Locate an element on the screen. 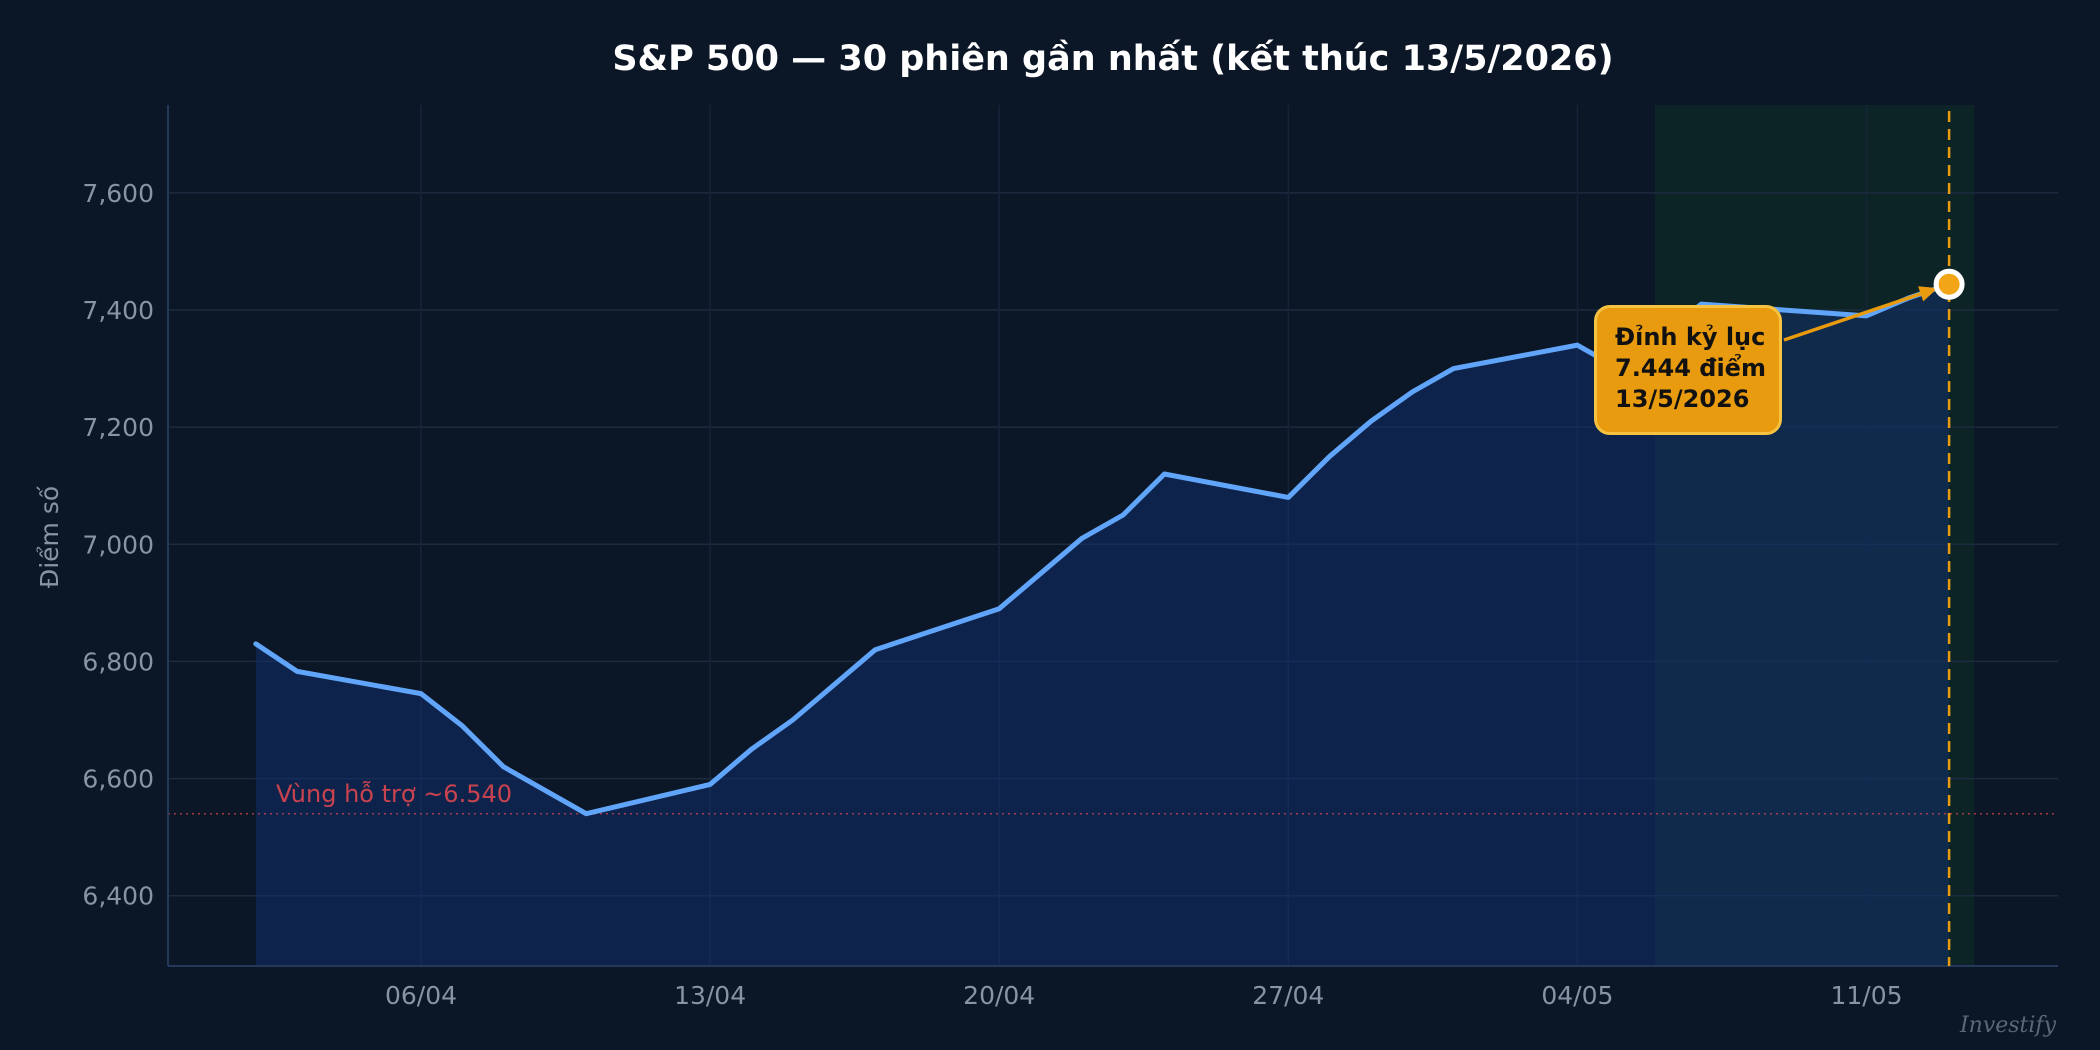 The image size is (2100, 1050). watermark: Investify is located at coordinates (2008, 1025).